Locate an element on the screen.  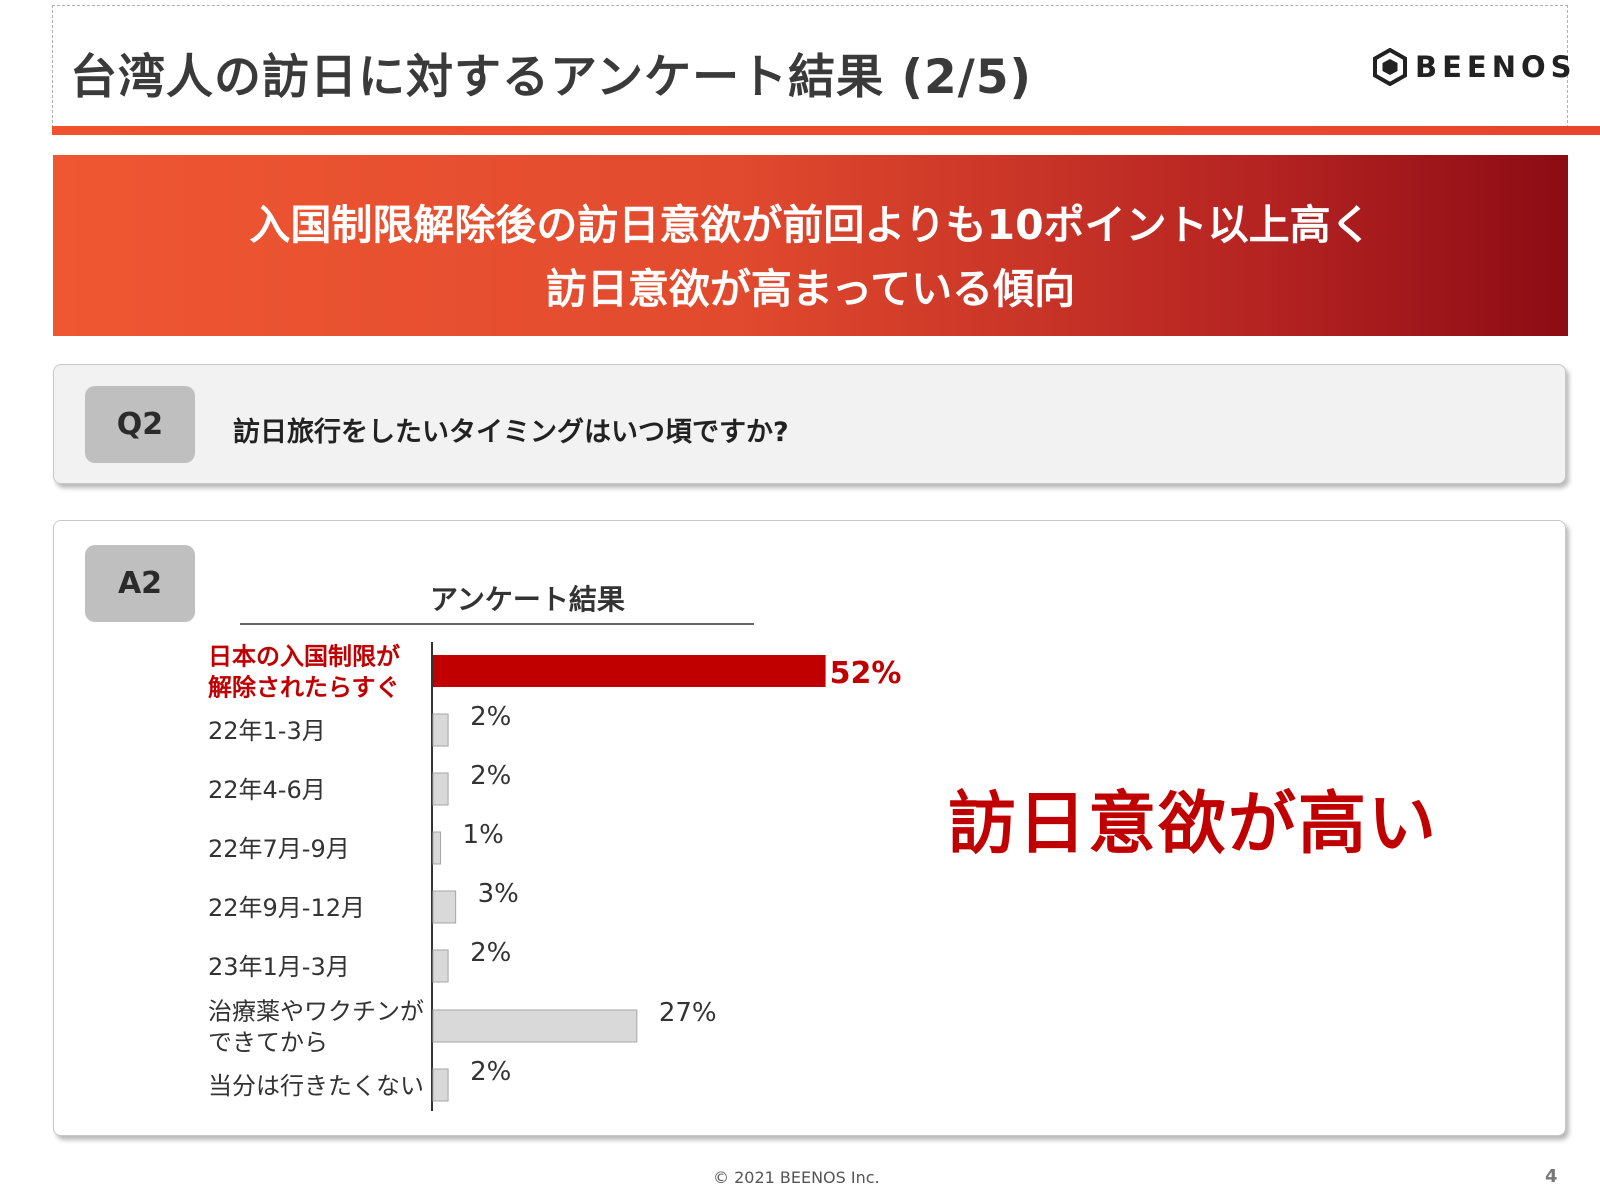
chart-title-underline is located at coordinates (497, 624).